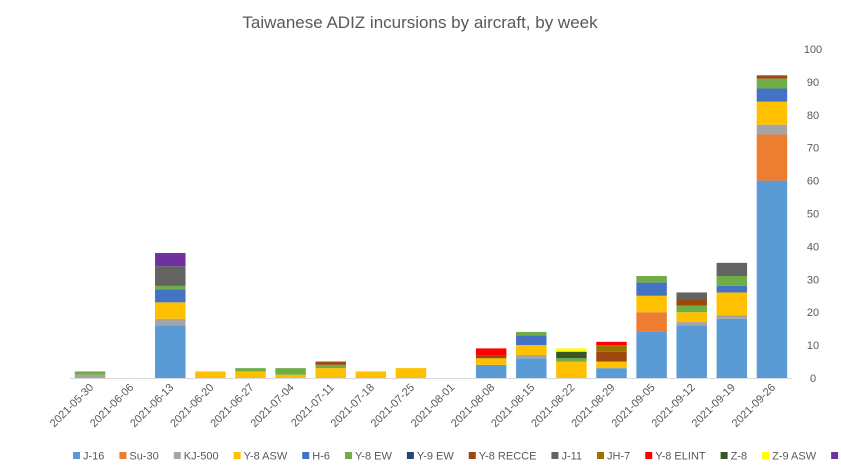 The width and height of the screenshot is (841, 476). I want to click on y-tick-label: 20, so click(813, 313).